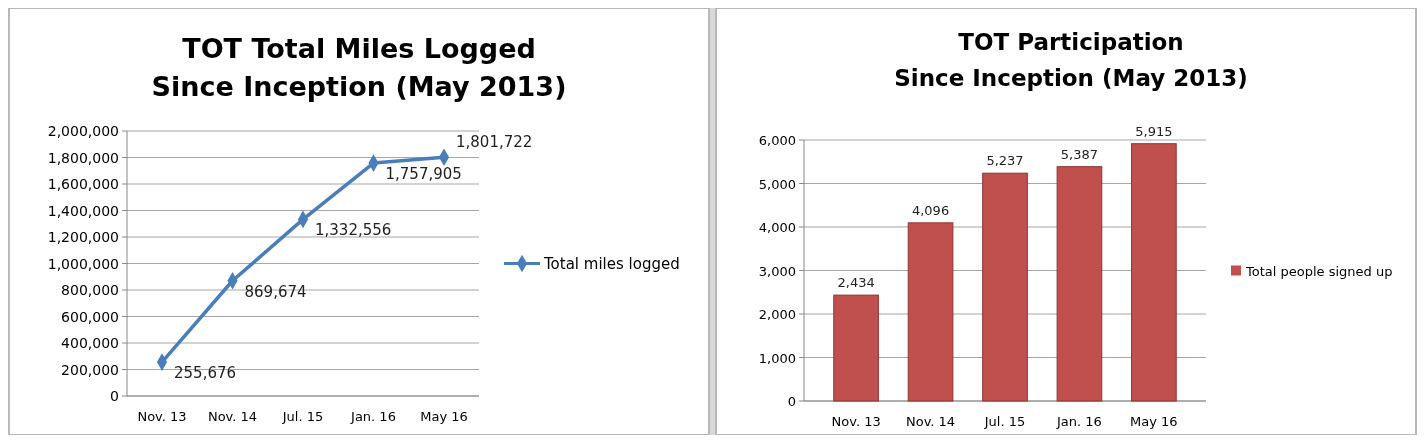  What do you see at coordinates (930, 210) in the screenshot?
I see `data-label: 4,096` at bounding box center [930, 210].